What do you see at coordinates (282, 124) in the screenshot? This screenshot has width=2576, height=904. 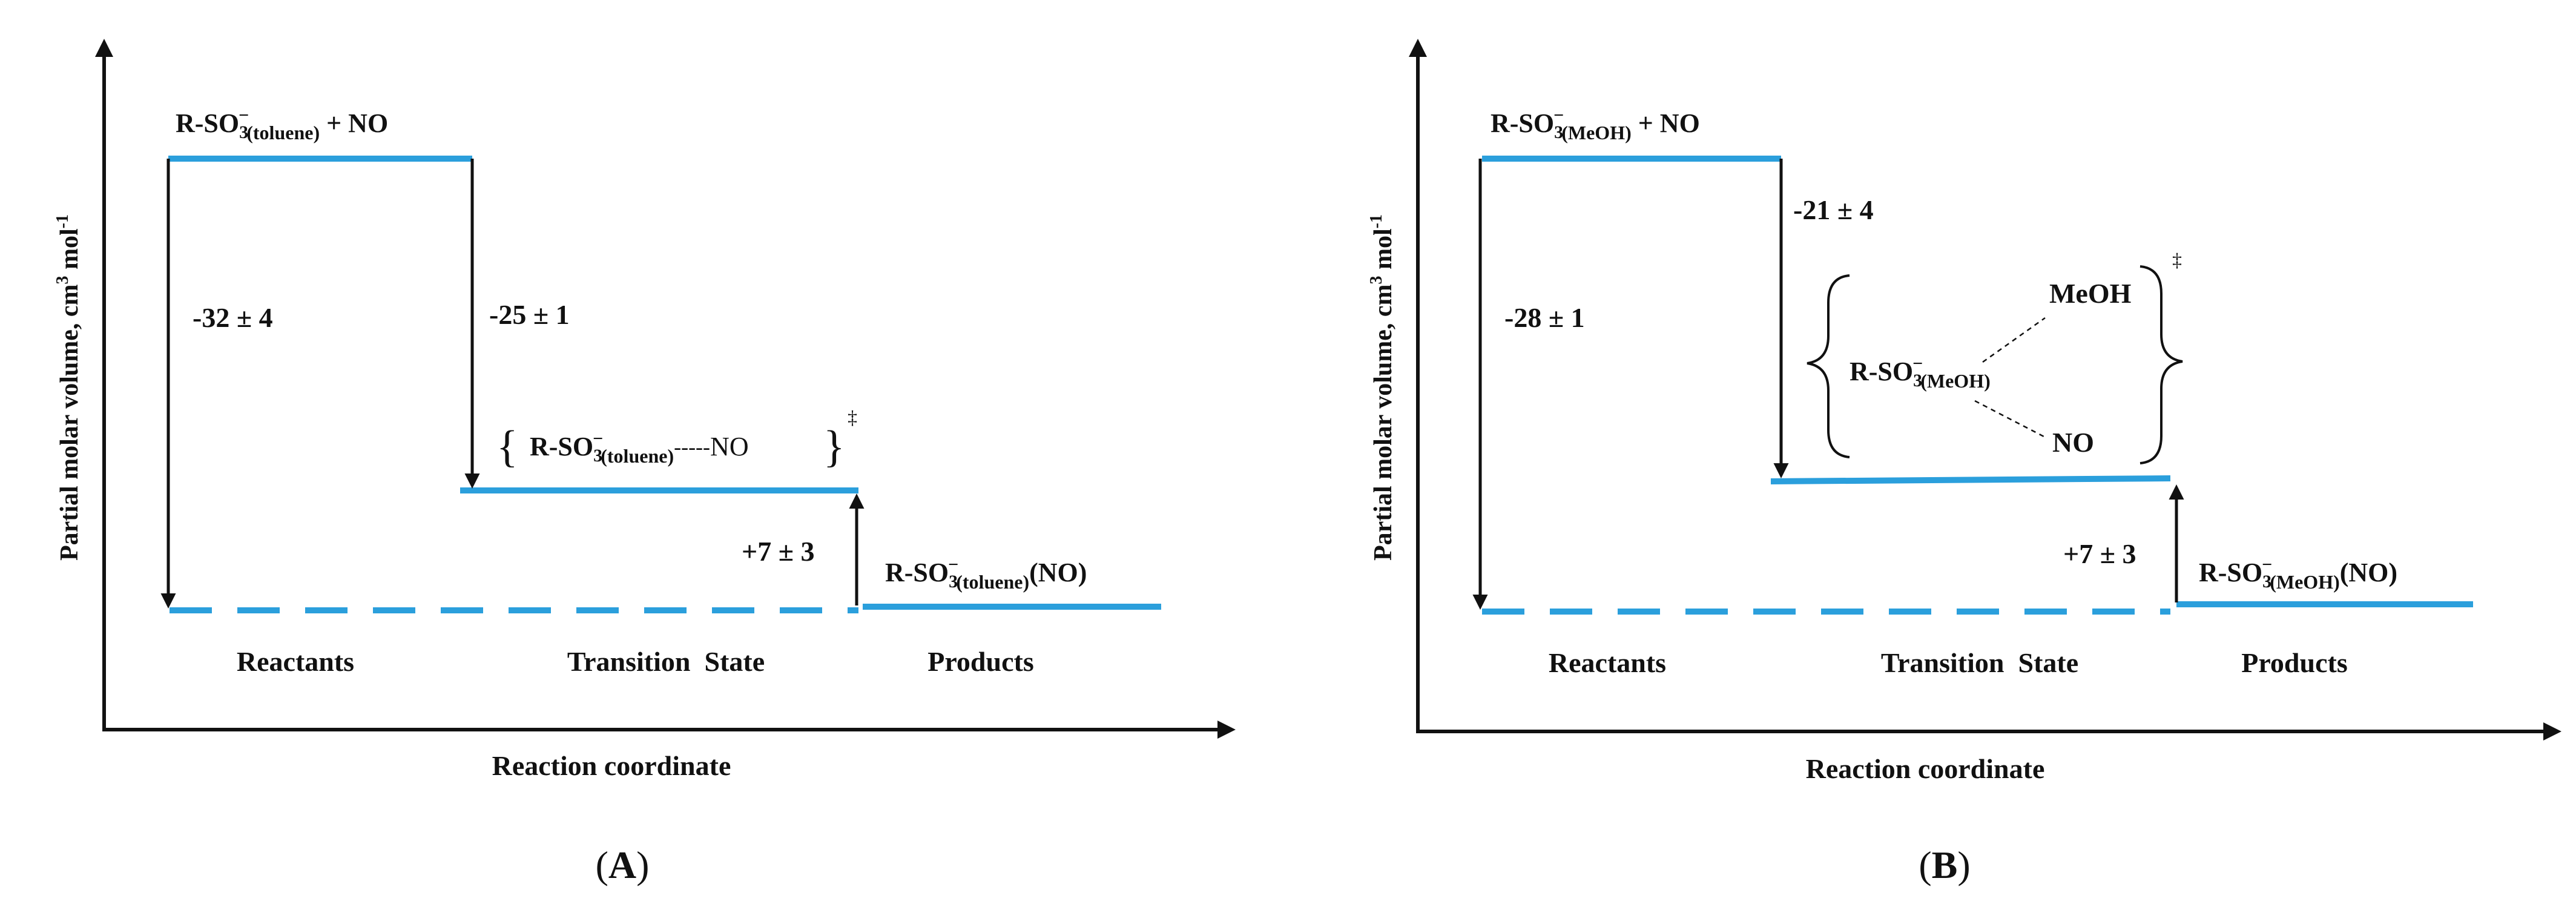 I see `reactant-label: R-SO3− (toluene) + NO` at bounding box center [282, 124].